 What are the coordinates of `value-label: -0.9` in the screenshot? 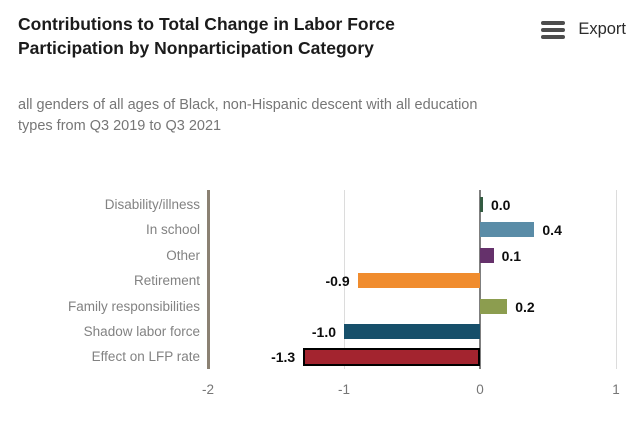 It's located at (337, 281).